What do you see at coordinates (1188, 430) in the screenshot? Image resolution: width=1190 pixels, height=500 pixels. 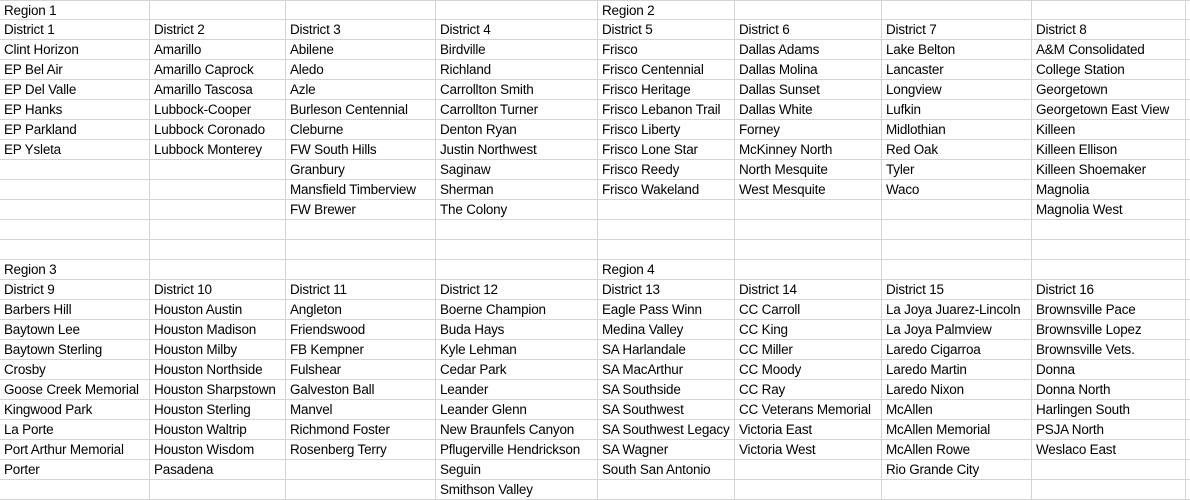 I see `cell-r22-c9-partial` at bounding box center [1188, 430].